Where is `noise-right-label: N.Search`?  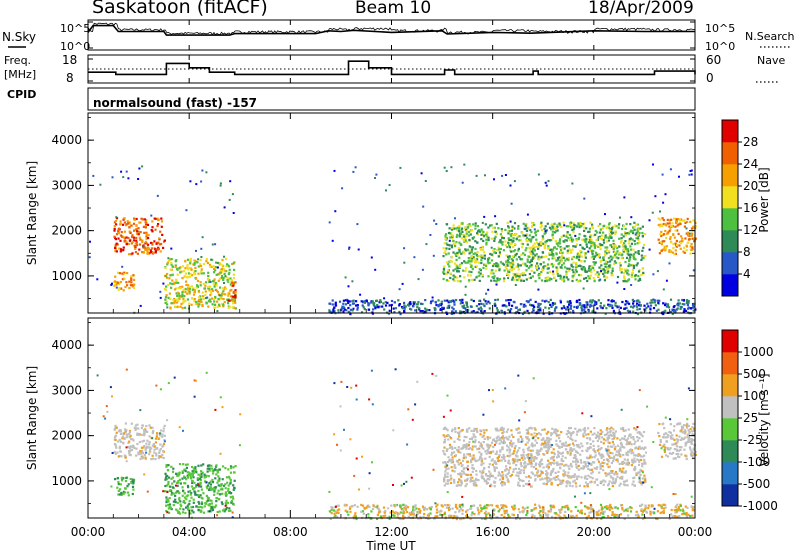 noise-right-label: N.Search is located at coordinates (770, 36).